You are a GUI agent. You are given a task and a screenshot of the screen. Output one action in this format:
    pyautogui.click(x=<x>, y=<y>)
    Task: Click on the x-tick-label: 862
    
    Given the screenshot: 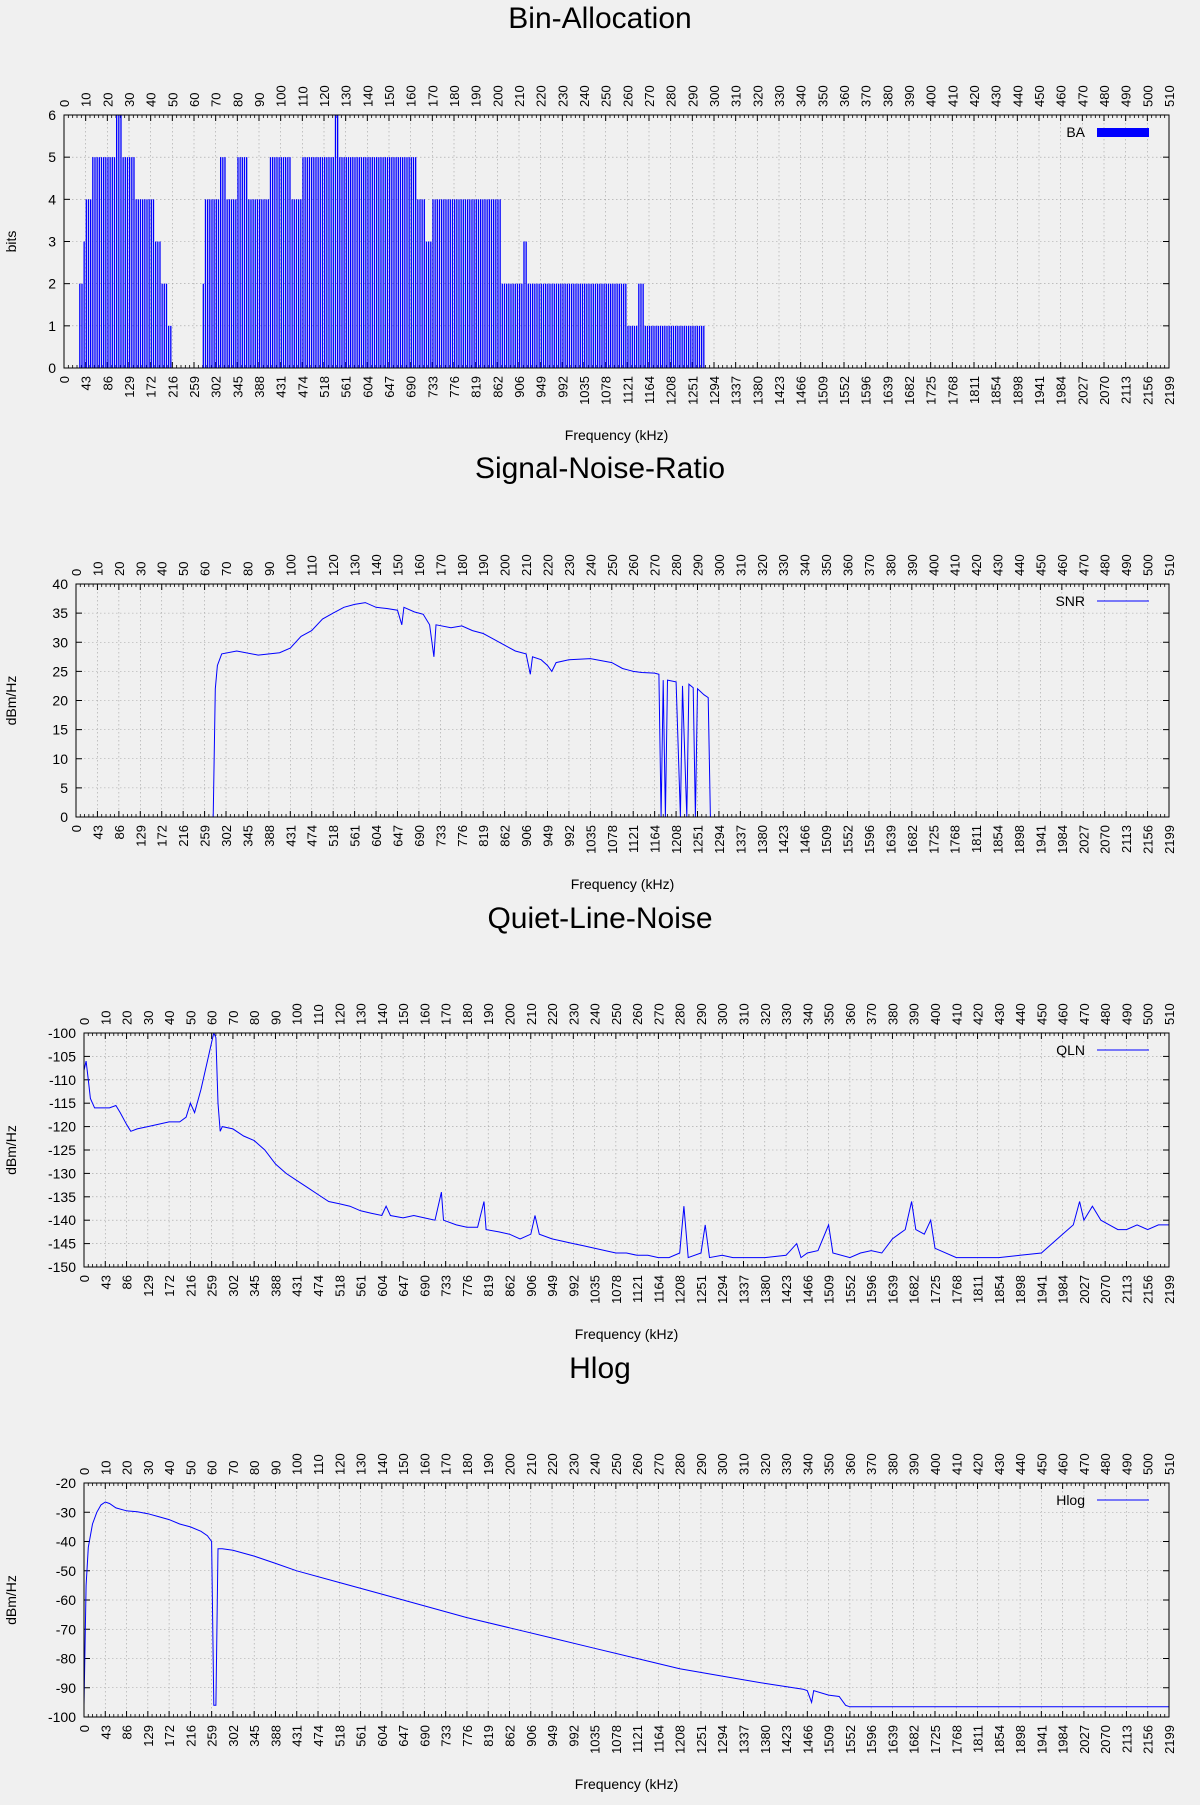 What is the action you would take?
    pyautogui.click(x=505, y=836)
    